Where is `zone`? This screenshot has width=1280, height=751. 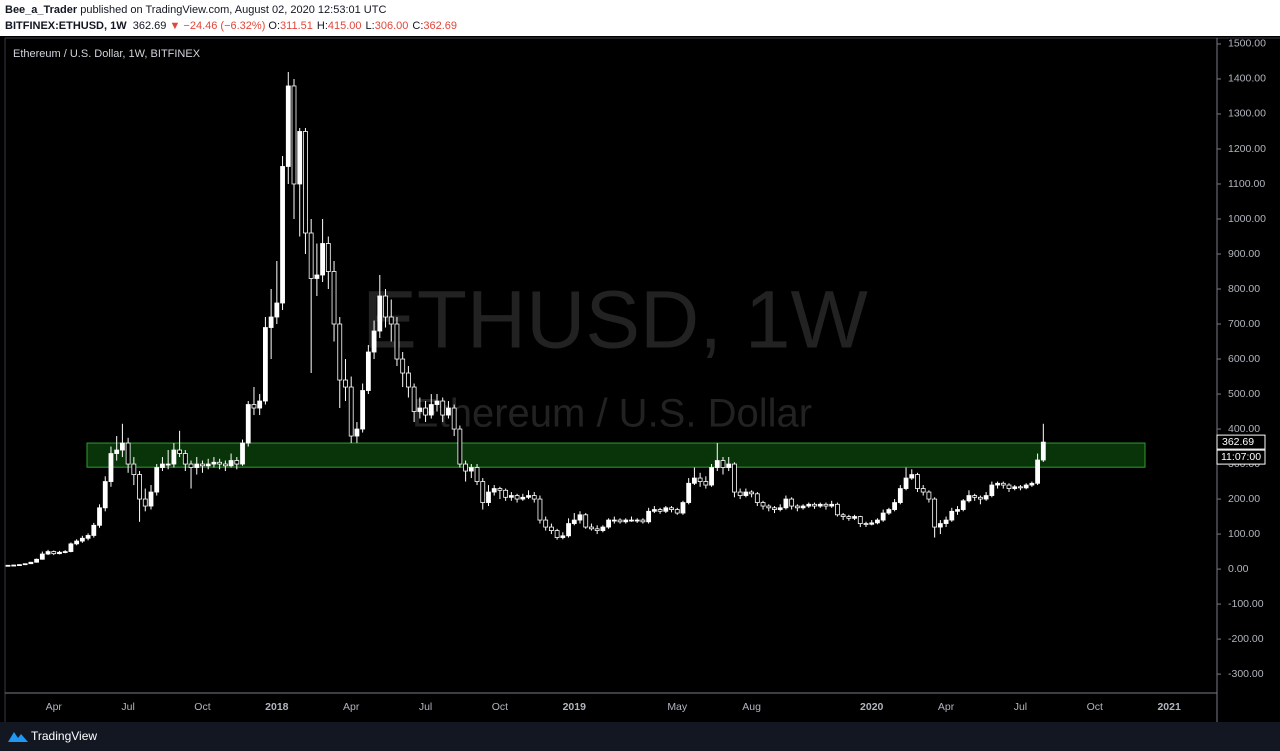
zone is located at coordinates (616, 455).